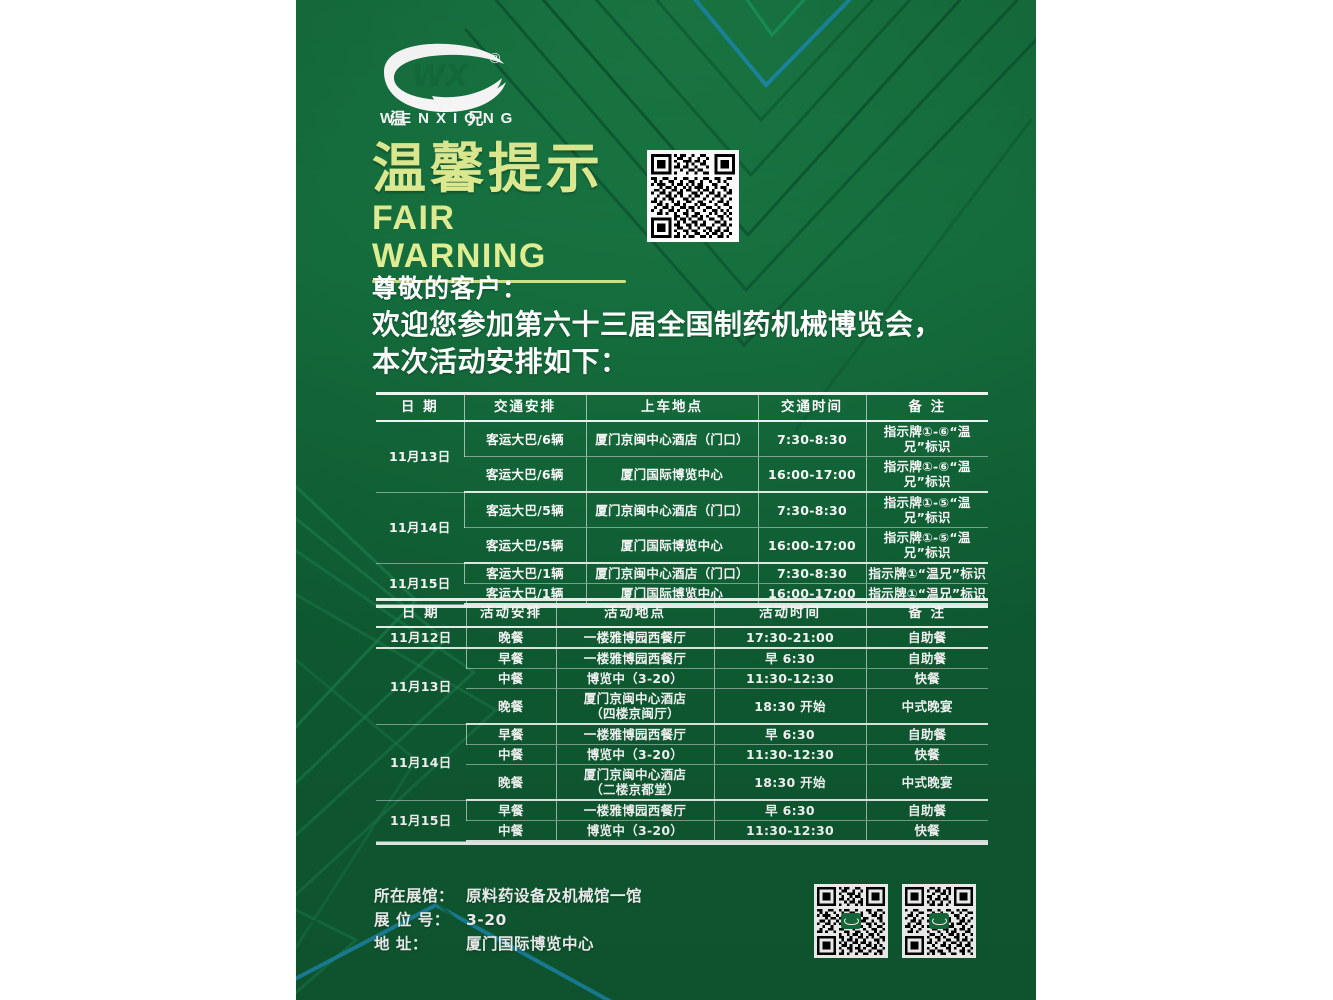 This screenshot has height=1000, width=1333. Describe the element at coordinates (682, 408) in the screenshot. I see `table-header-row: 日 期交通安排 上车地点 交通时间备 注` at that location.